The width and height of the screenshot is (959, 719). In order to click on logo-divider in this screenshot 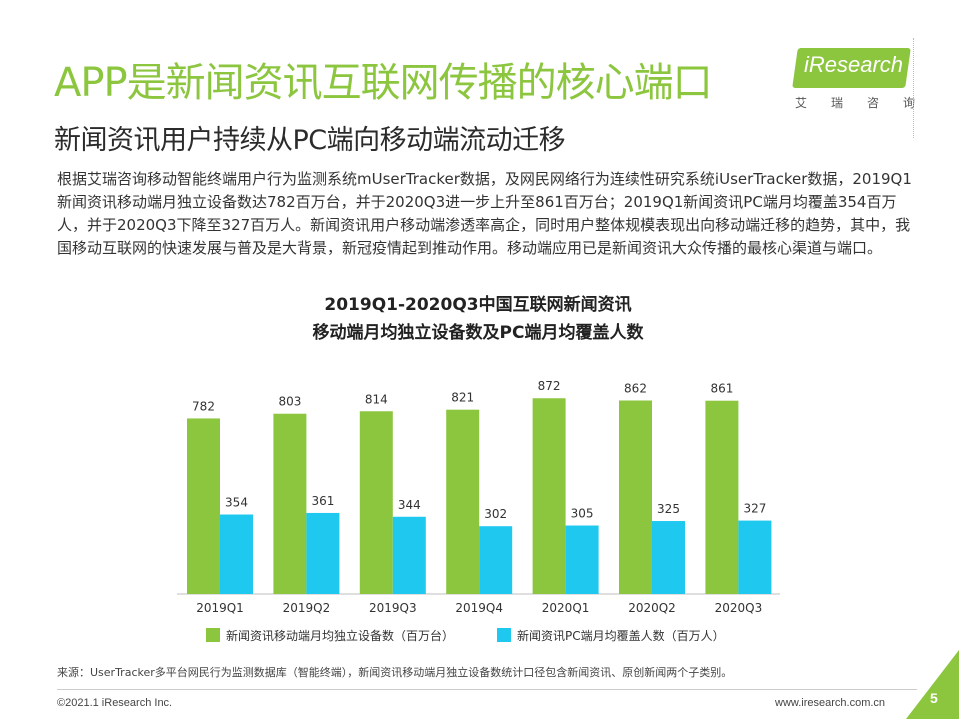, I will do `click(913, 88)`.